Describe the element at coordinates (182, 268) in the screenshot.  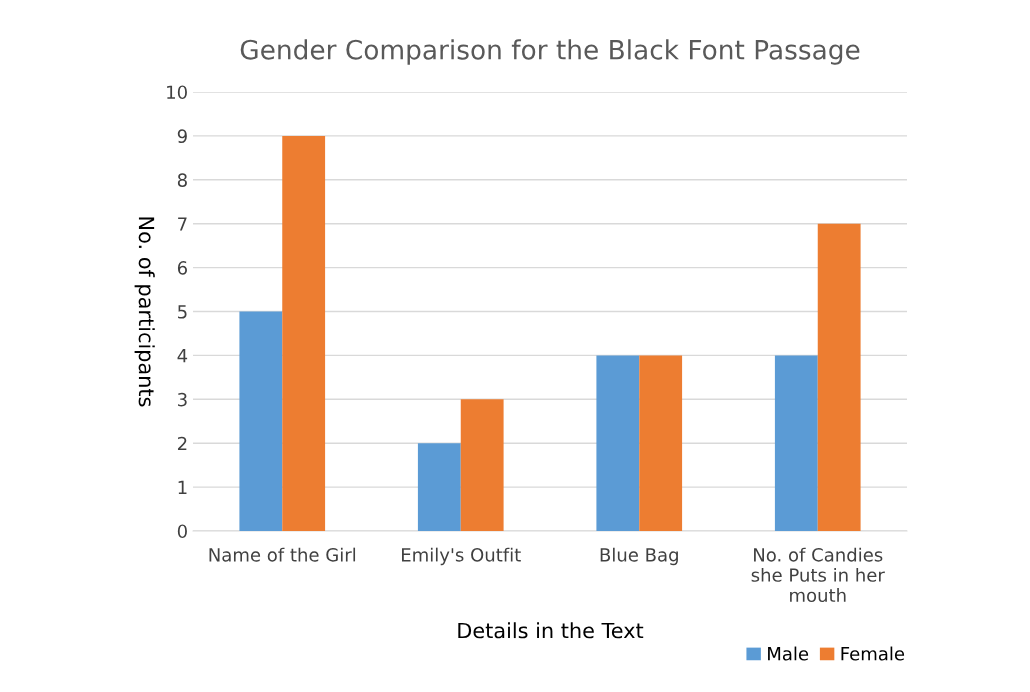
I see `y-tick-label: 6` at that location.